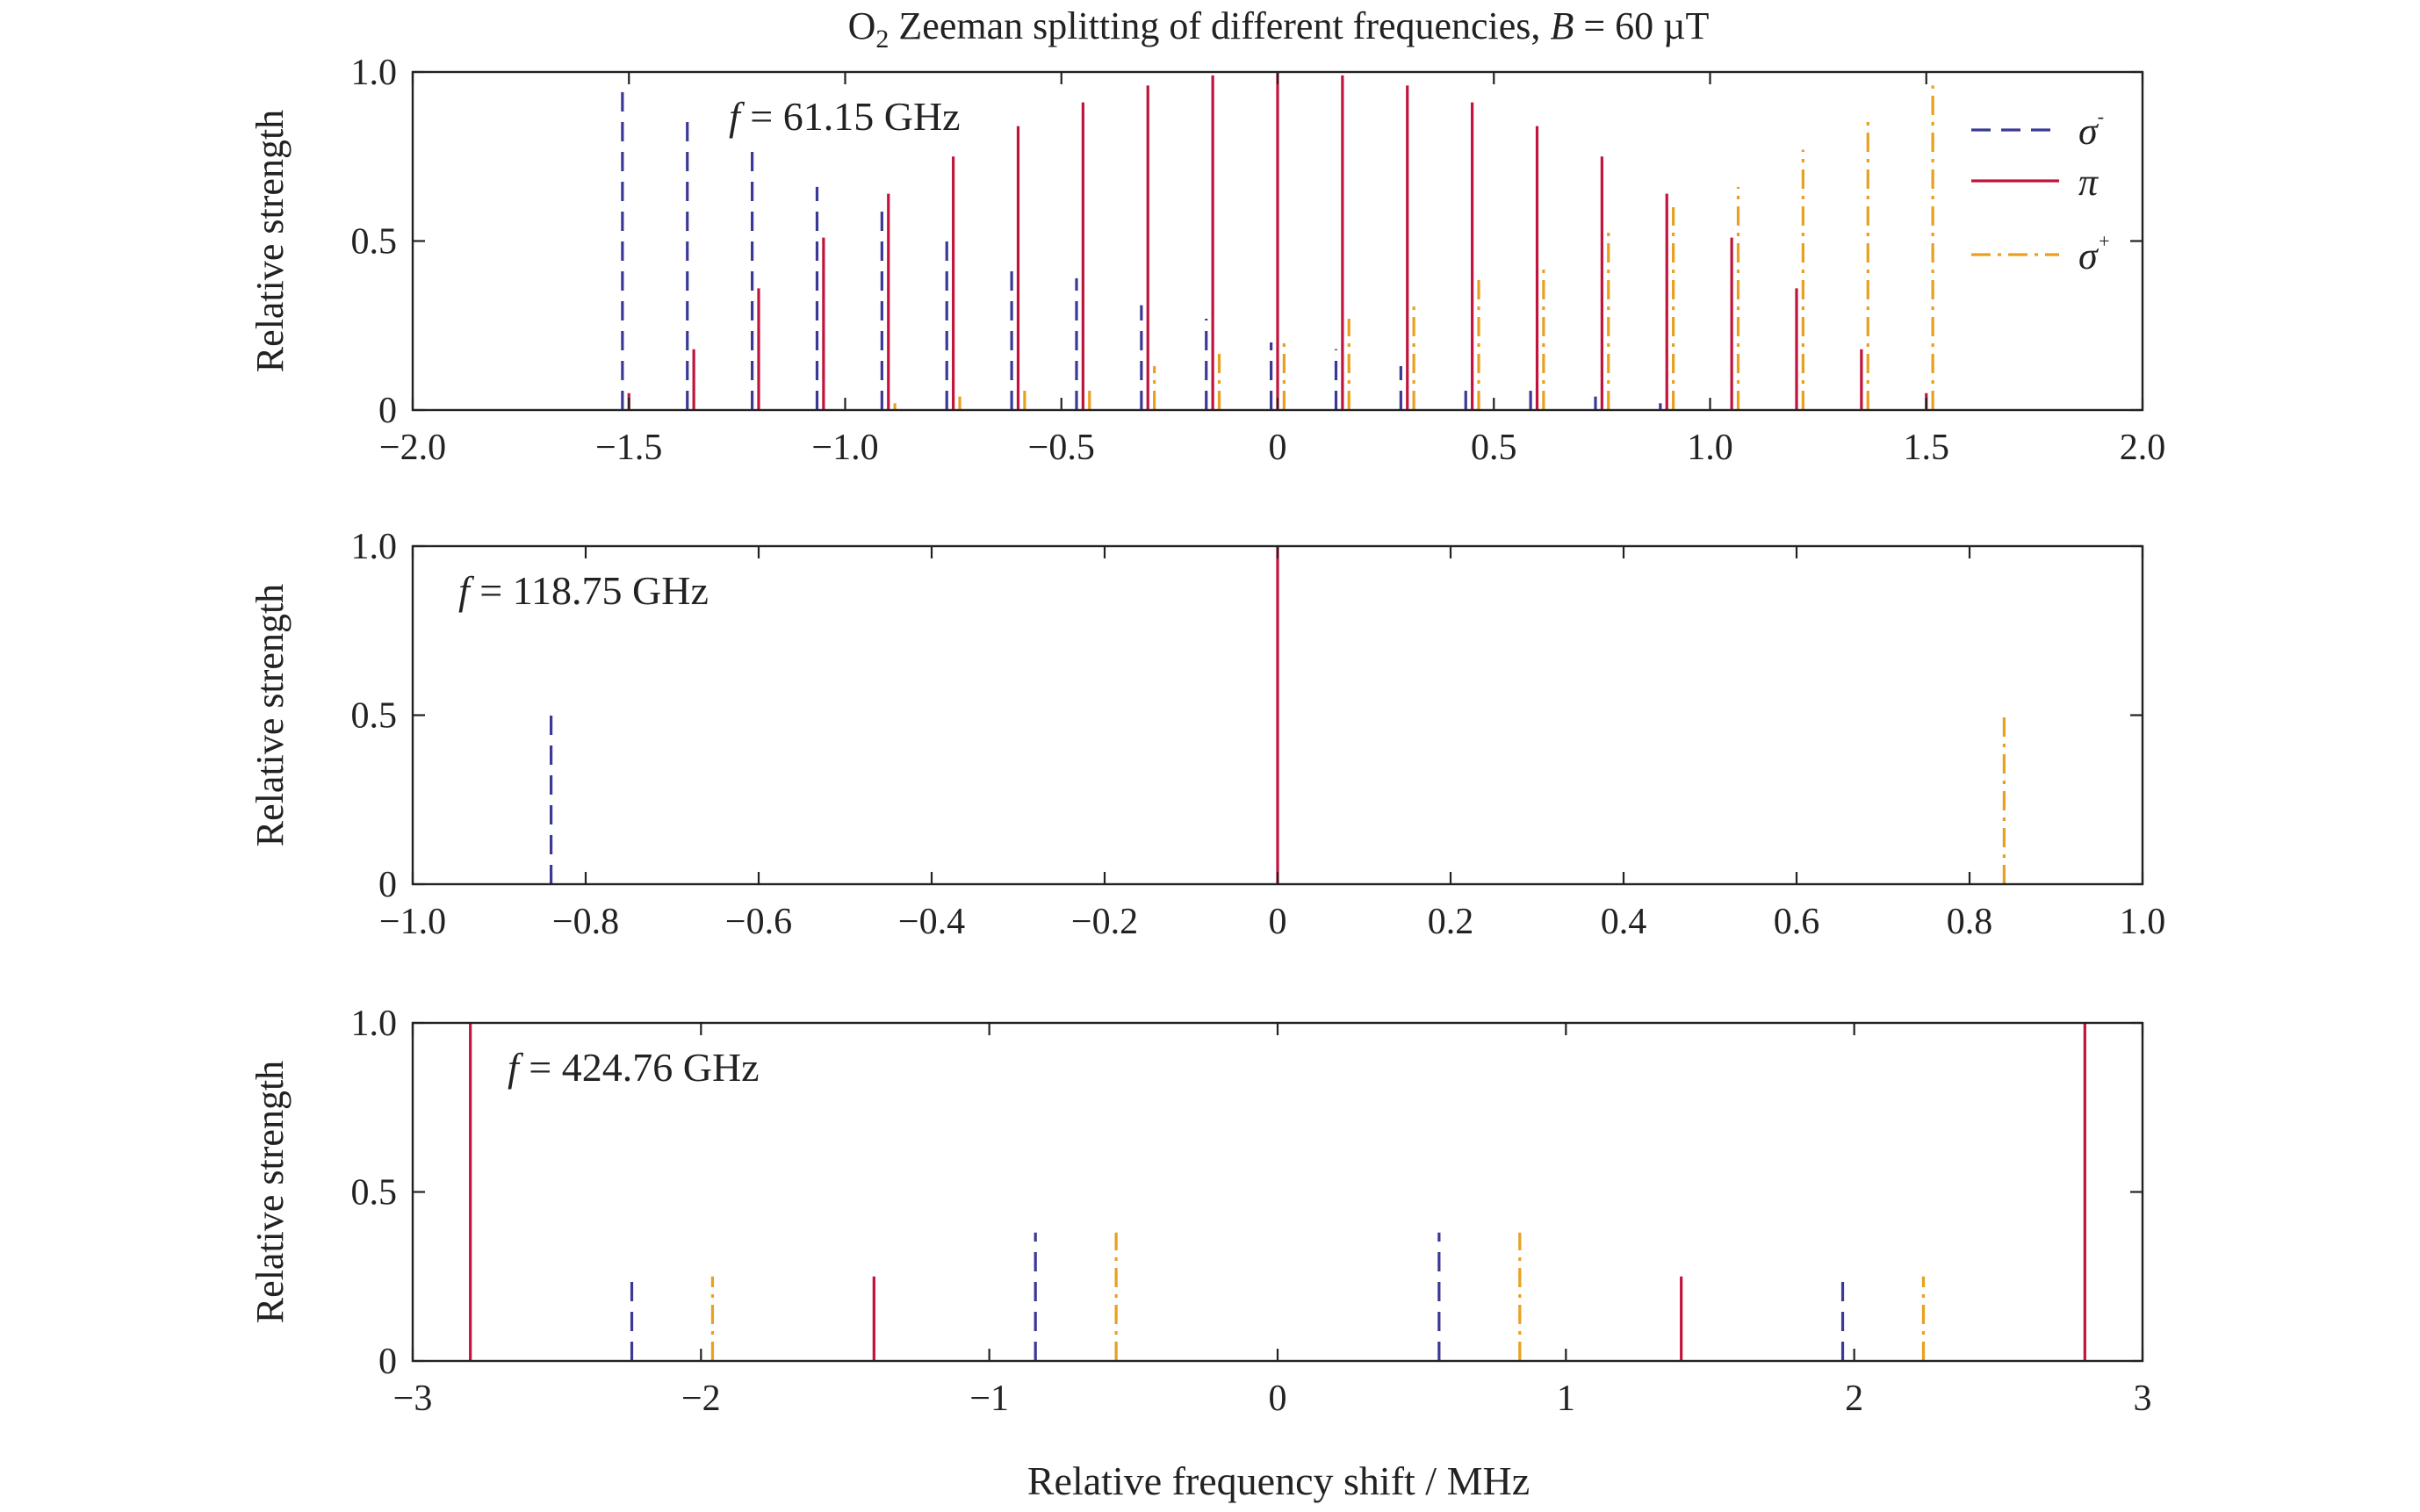 The image size is (2420, 1512). What do you see at coordinates (628, 448) in the screenshot?
I see `x-tick-label: −1.5` at bounding box center [628, 448].